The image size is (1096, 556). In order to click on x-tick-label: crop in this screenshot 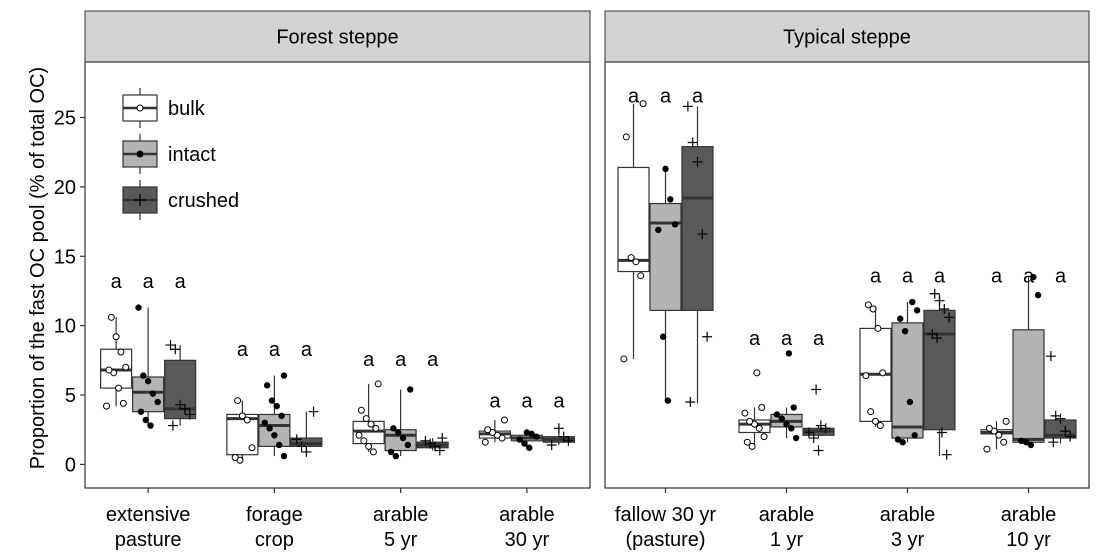, I will do `click(274, 540)`.